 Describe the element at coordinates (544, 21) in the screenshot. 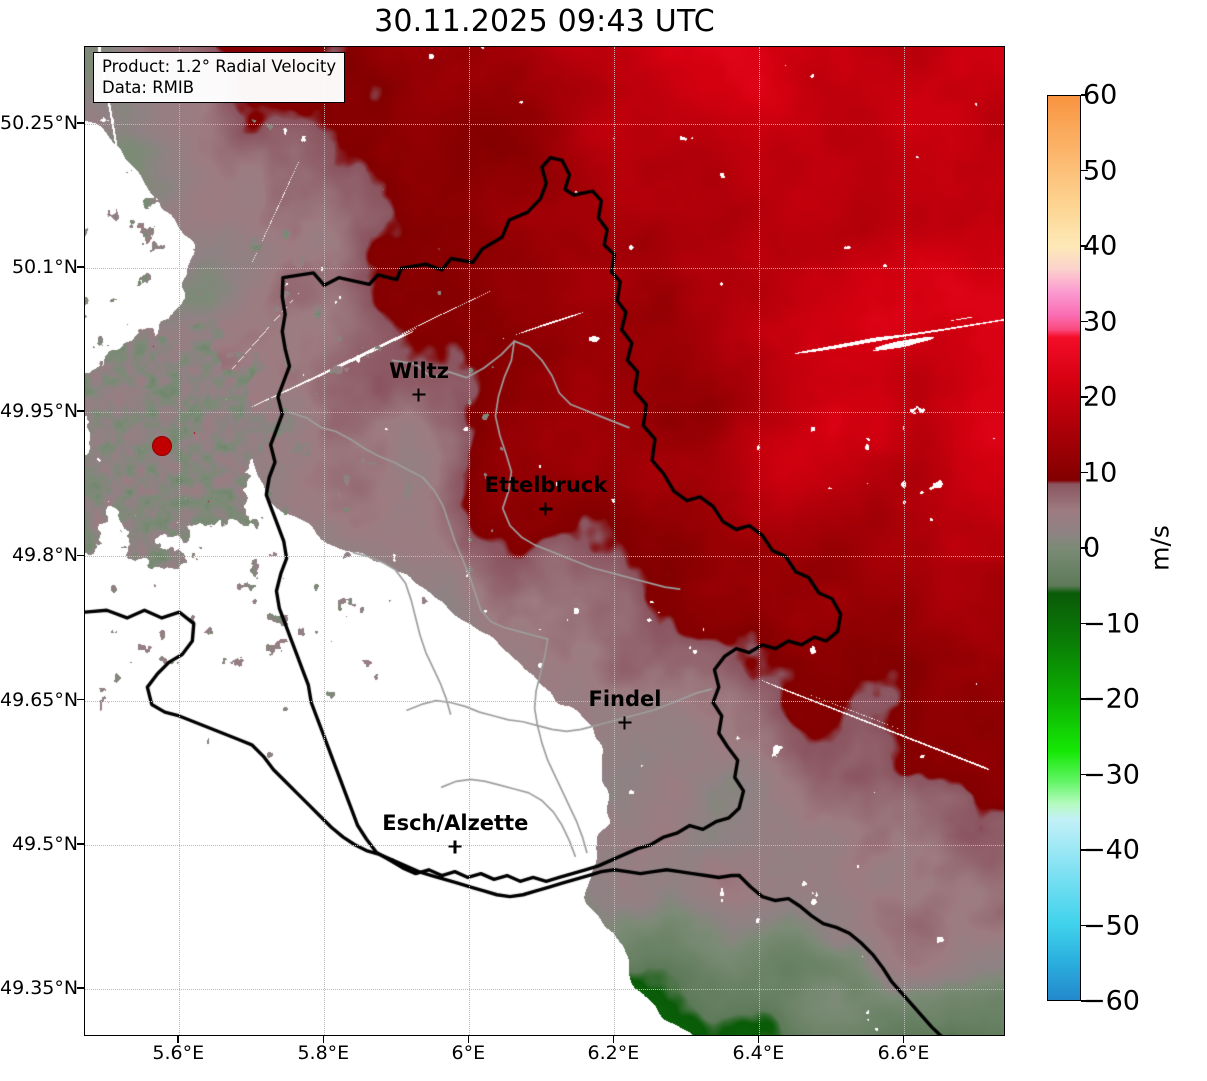

I see `figure-title: 30.11.2025 09:43 UTC` at that location.